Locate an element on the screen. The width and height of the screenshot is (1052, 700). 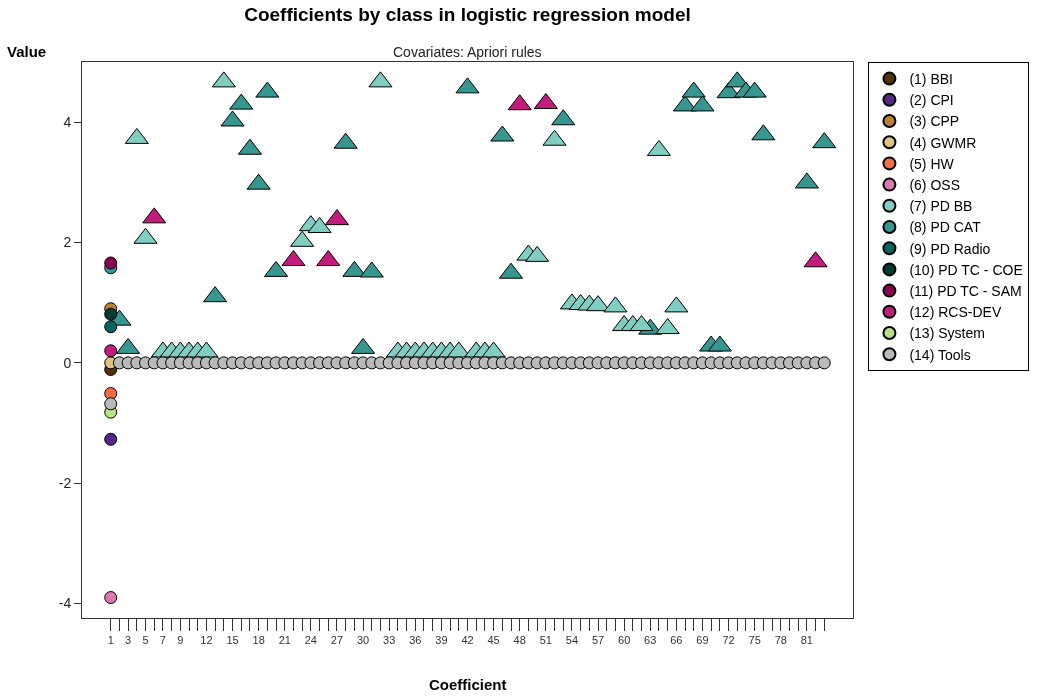
x-tick-label: 39 is located at coordinates (441, 640).